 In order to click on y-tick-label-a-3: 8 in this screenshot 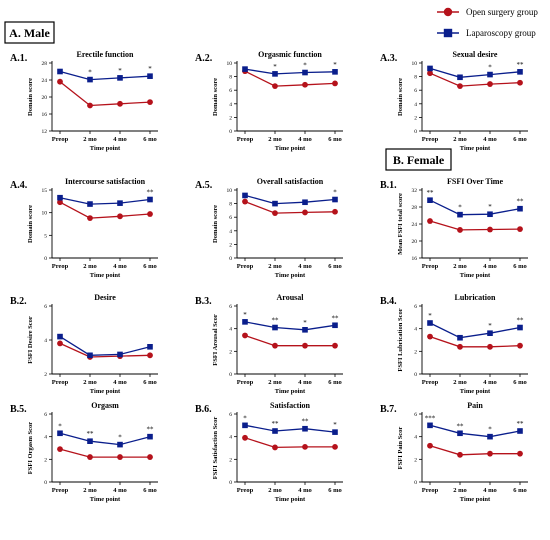, I will do `click(415, 78)`.